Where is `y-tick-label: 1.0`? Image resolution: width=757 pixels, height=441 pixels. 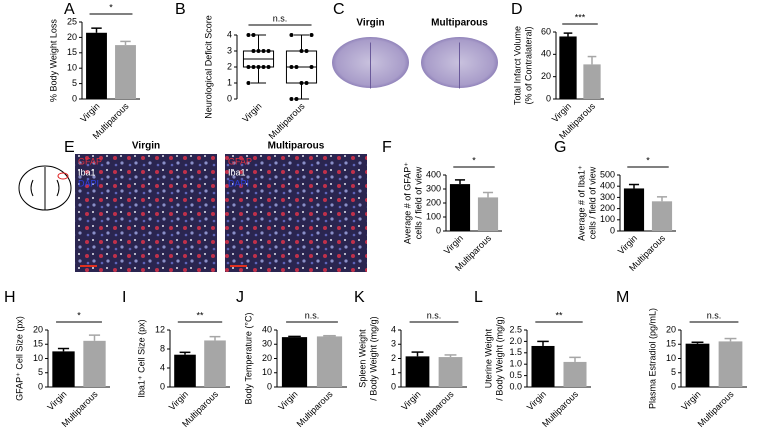 y-tick-label: 1.0 is located at coordinates (515, 364).